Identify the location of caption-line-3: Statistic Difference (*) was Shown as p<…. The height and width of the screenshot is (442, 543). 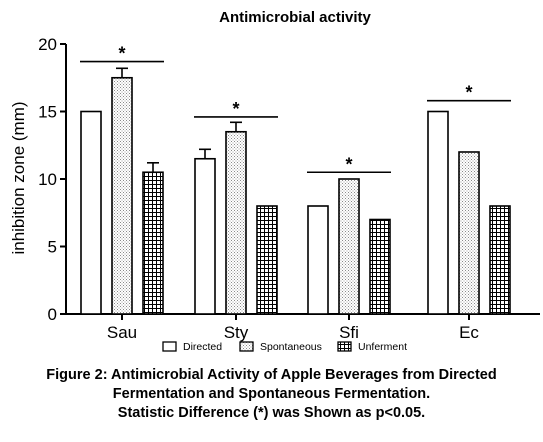
(271, 413).